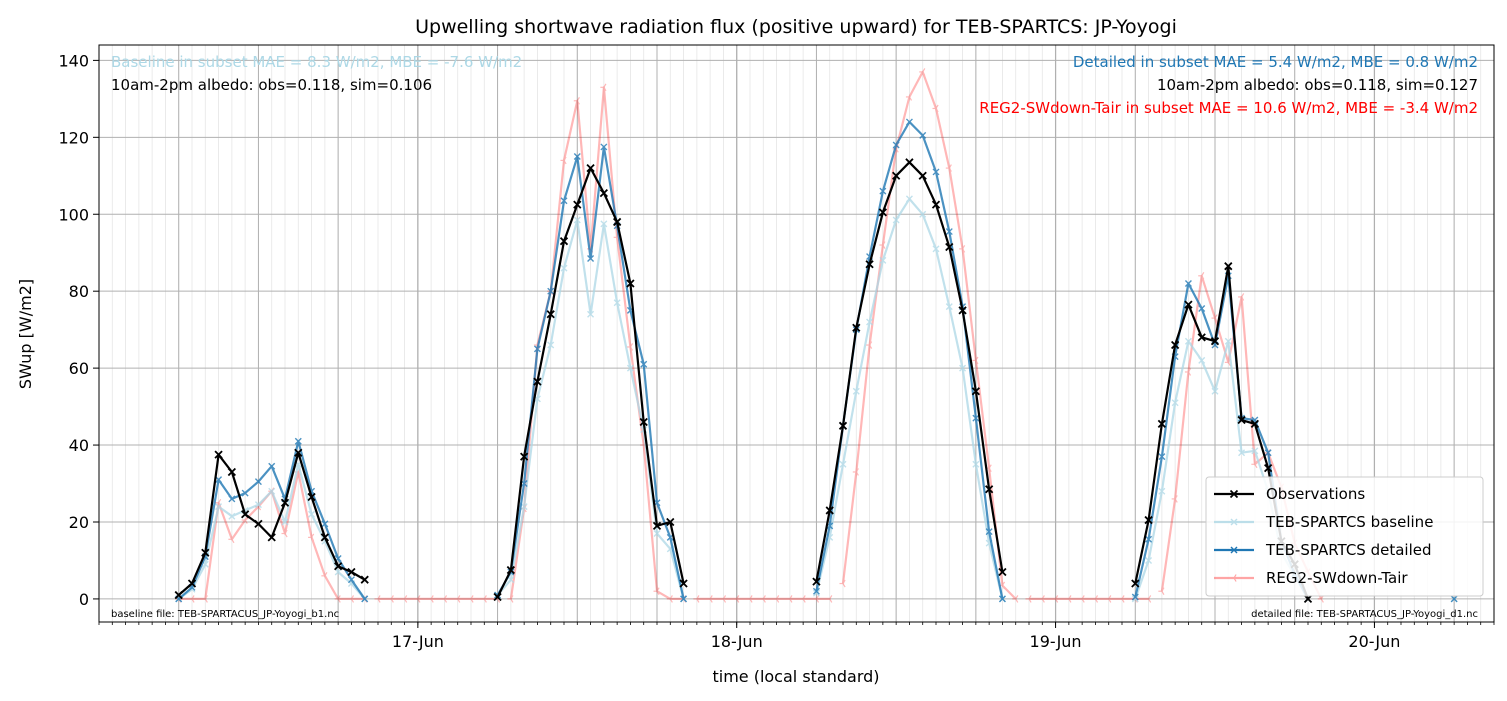  Describe the element at coordinates (79, 445) in the screenshot. I see `y-tick-label: 40` at that location.